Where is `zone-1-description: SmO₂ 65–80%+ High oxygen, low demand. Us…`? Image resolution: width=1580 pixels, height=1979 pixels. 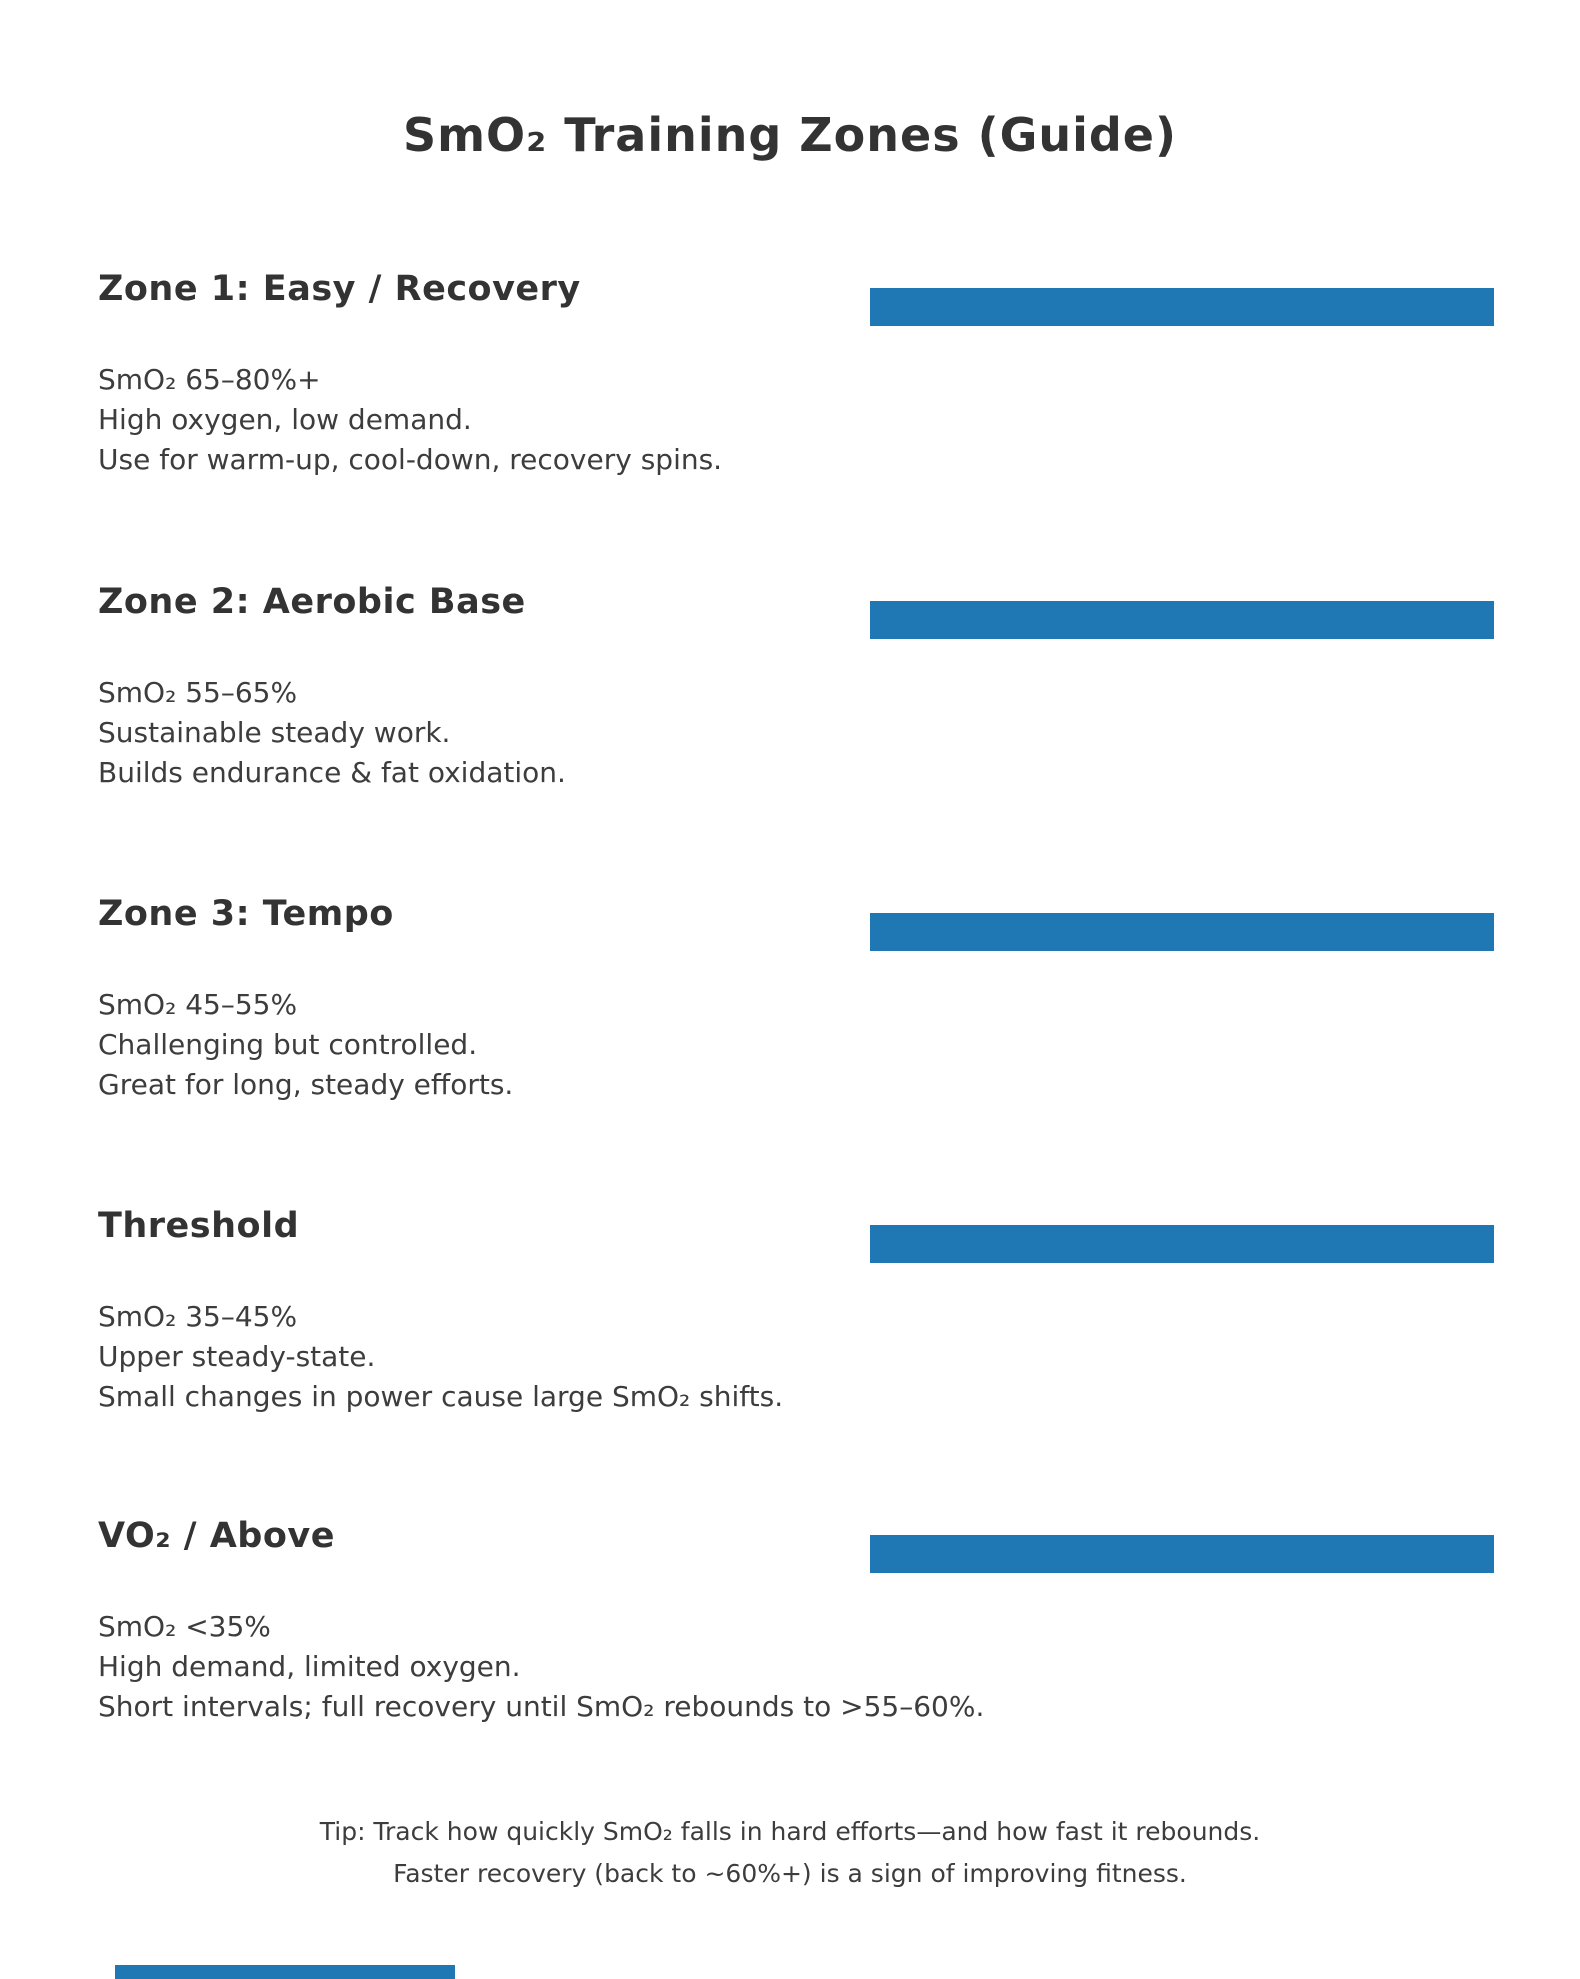
zone-1-description: SmO₂ 65–80%+ High oxygen, low demand. Us… is located at coordinates (410, 420).